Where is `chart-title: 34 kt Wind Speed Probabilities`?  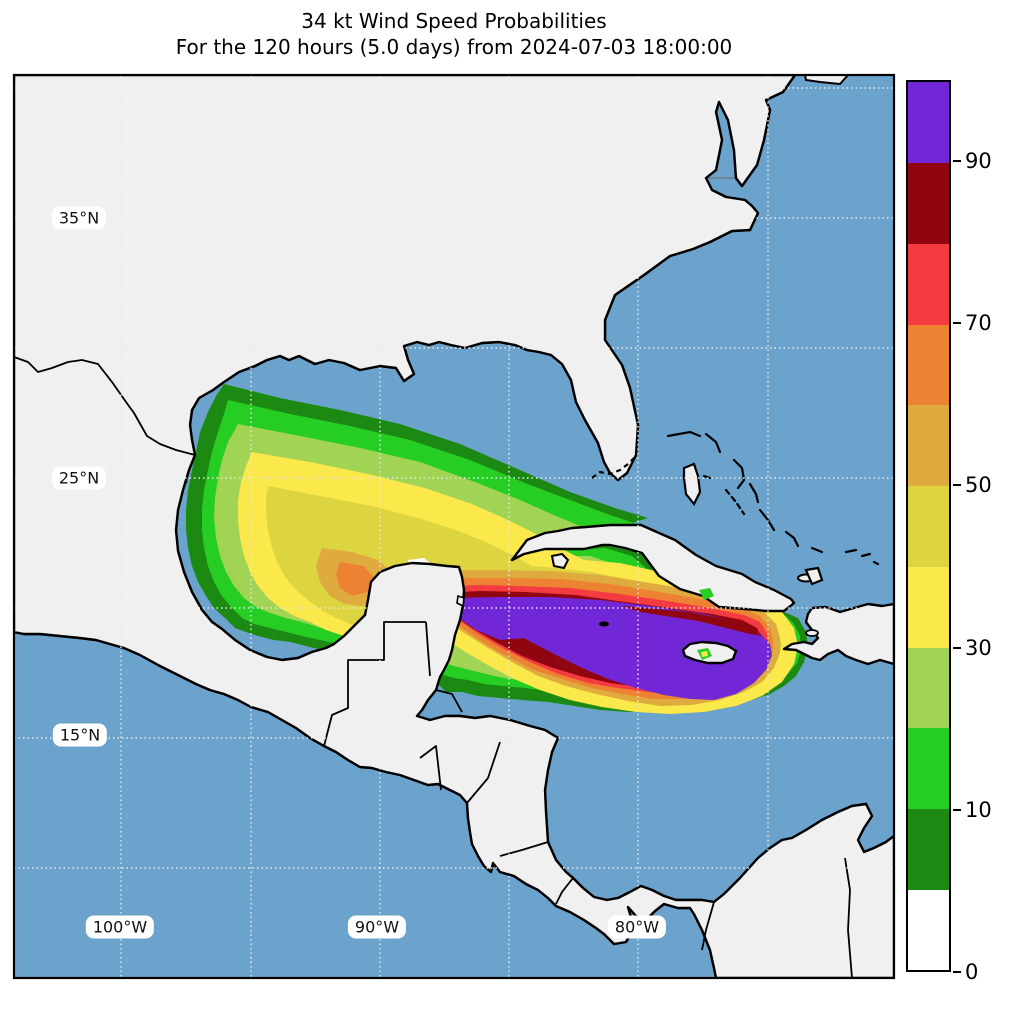
chart-title: 34 kt Wind Speed Probabilities is located at coordinates (454, 21).